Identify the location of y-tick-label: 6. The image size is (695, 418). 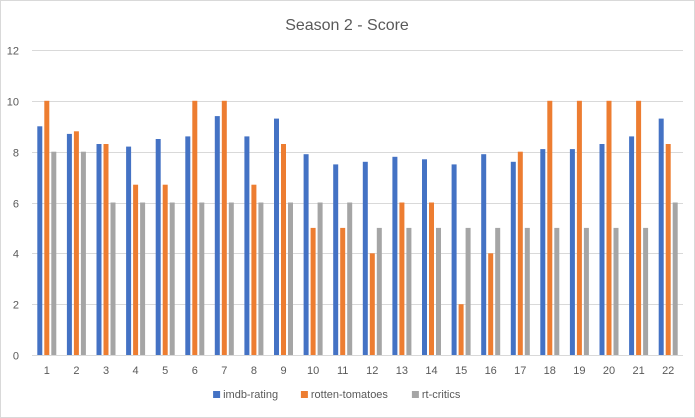
(16, 205).